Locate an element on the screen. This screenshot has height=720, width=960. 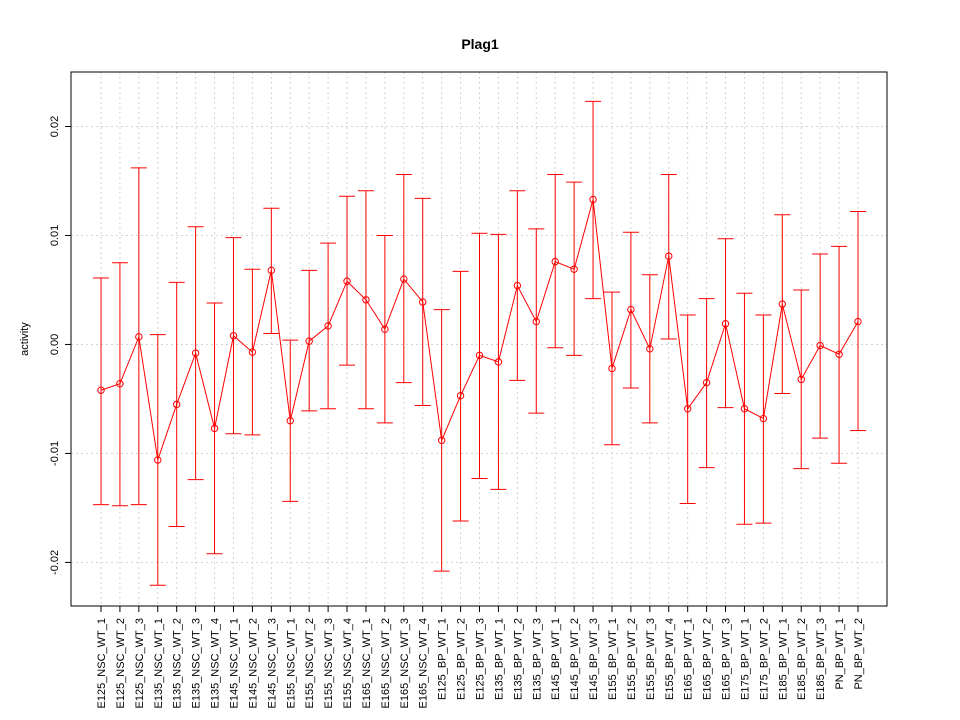
x-tick-label: E135_NSC_WT_3 is located at coordinates (197, 663).